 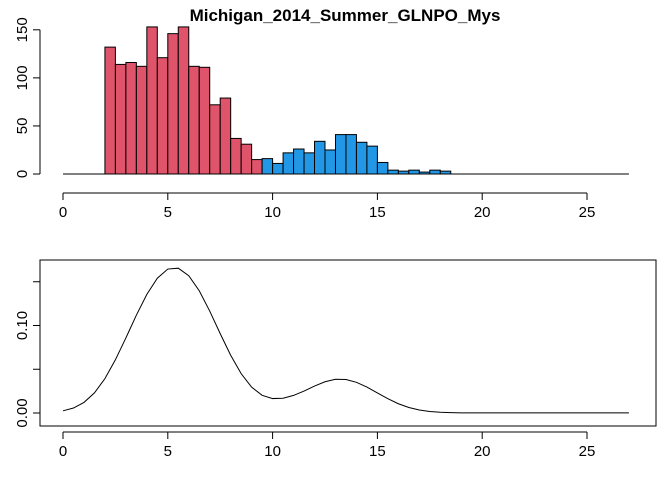 I want to click on y-tick-label: 0.00, so click(x=22, y=412).